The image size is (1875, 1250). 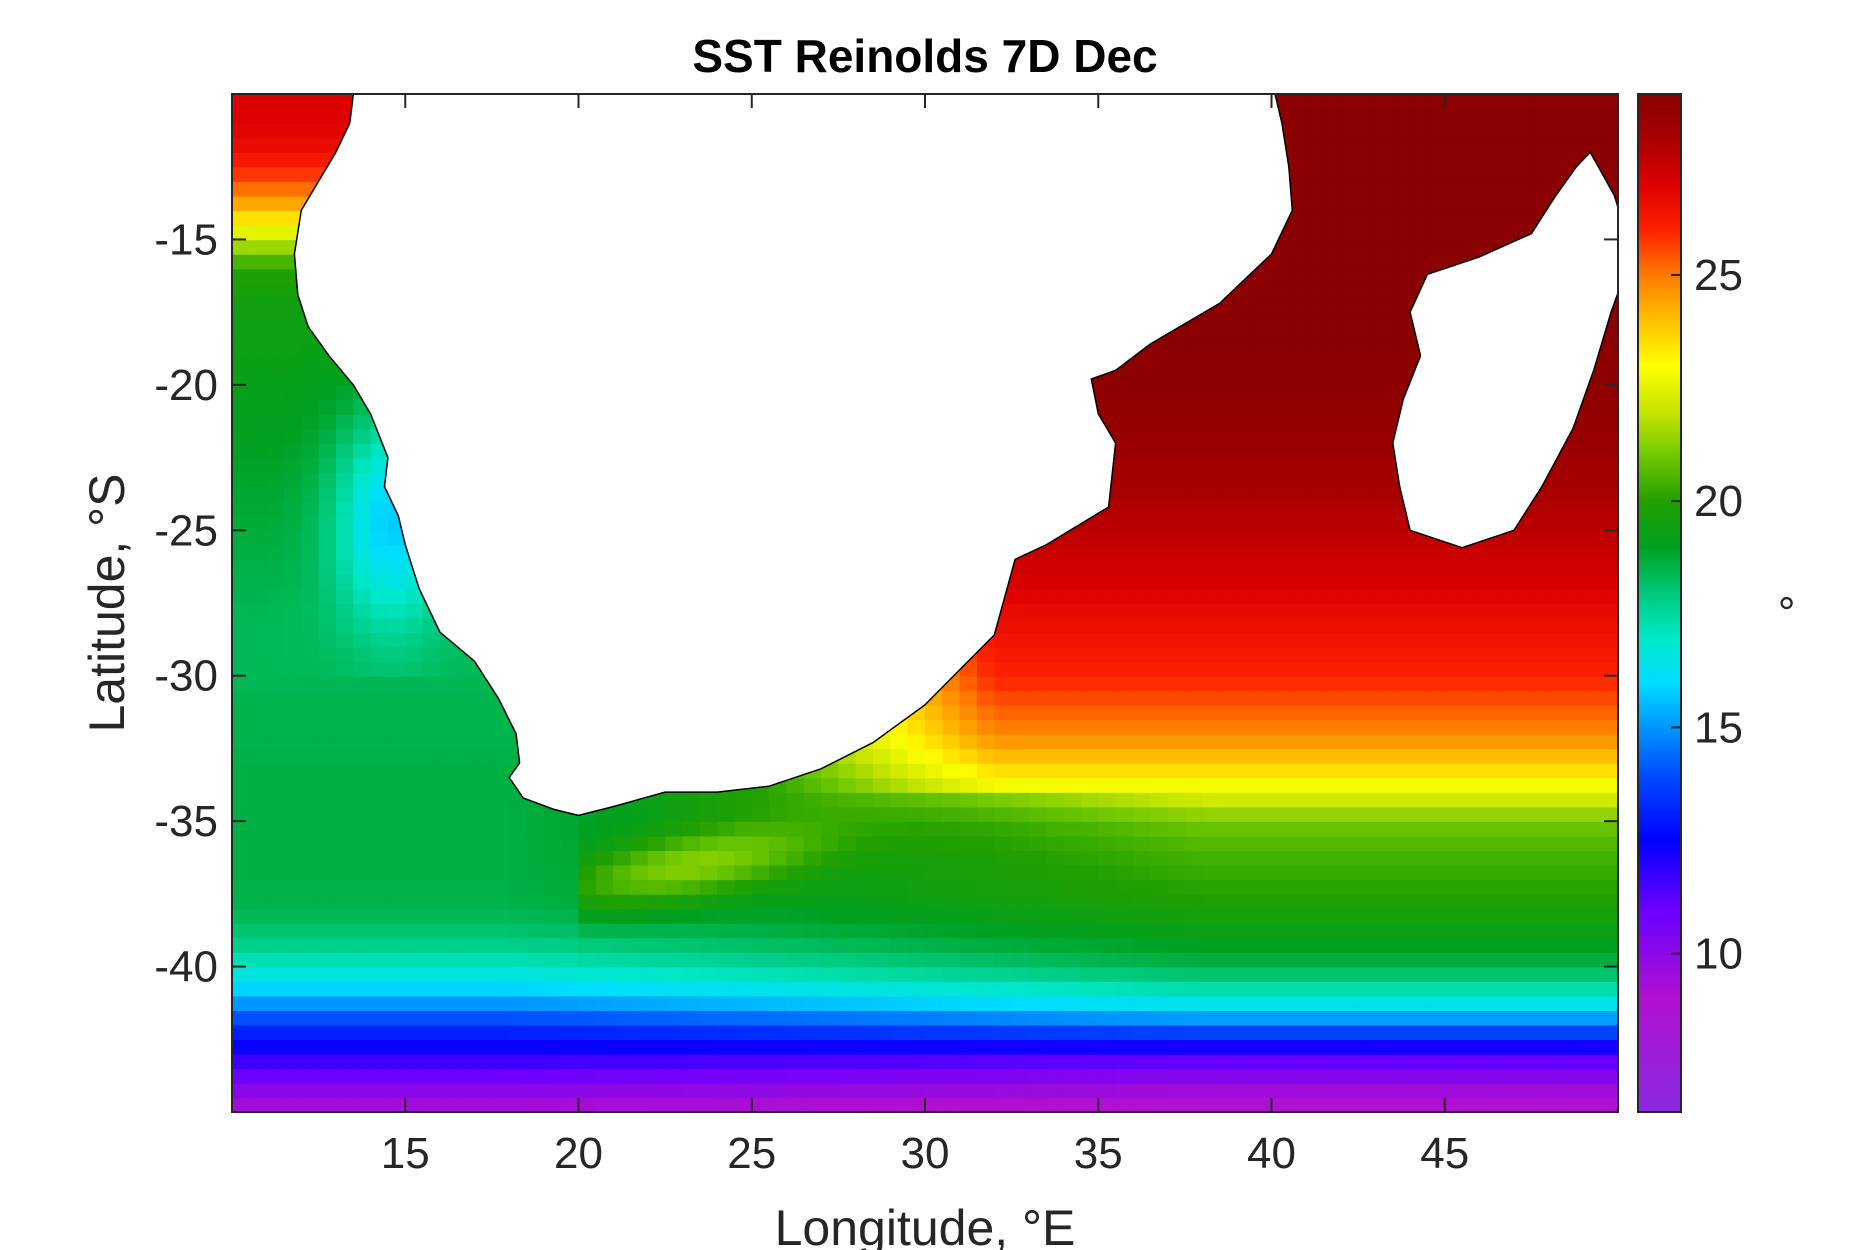 I want to click on x-tick-label: 35, so click(x=1098, y=1153).